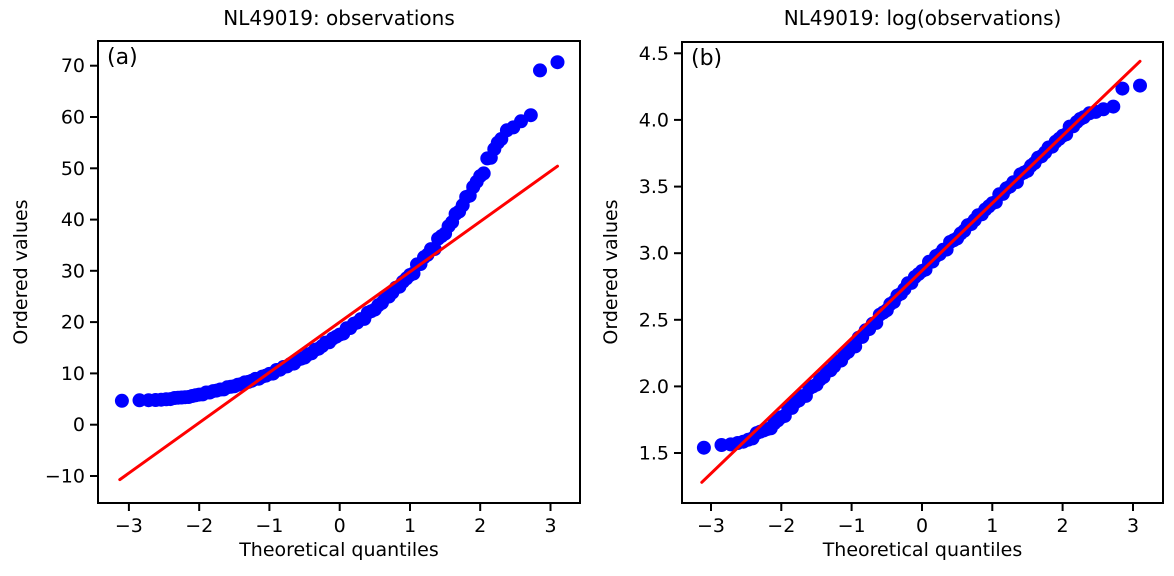 This screenshot has height=576, width=1174. I want to click on y-tick-label: 10, so click(73, 374).